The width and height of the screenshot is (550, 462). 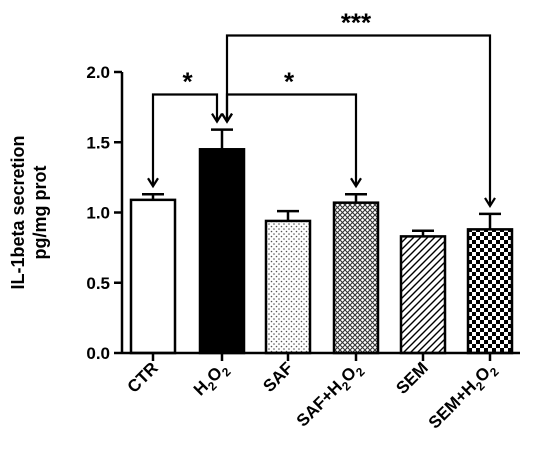 I want to click on y-tick-label: 0.5, so click(x=98, y=283).